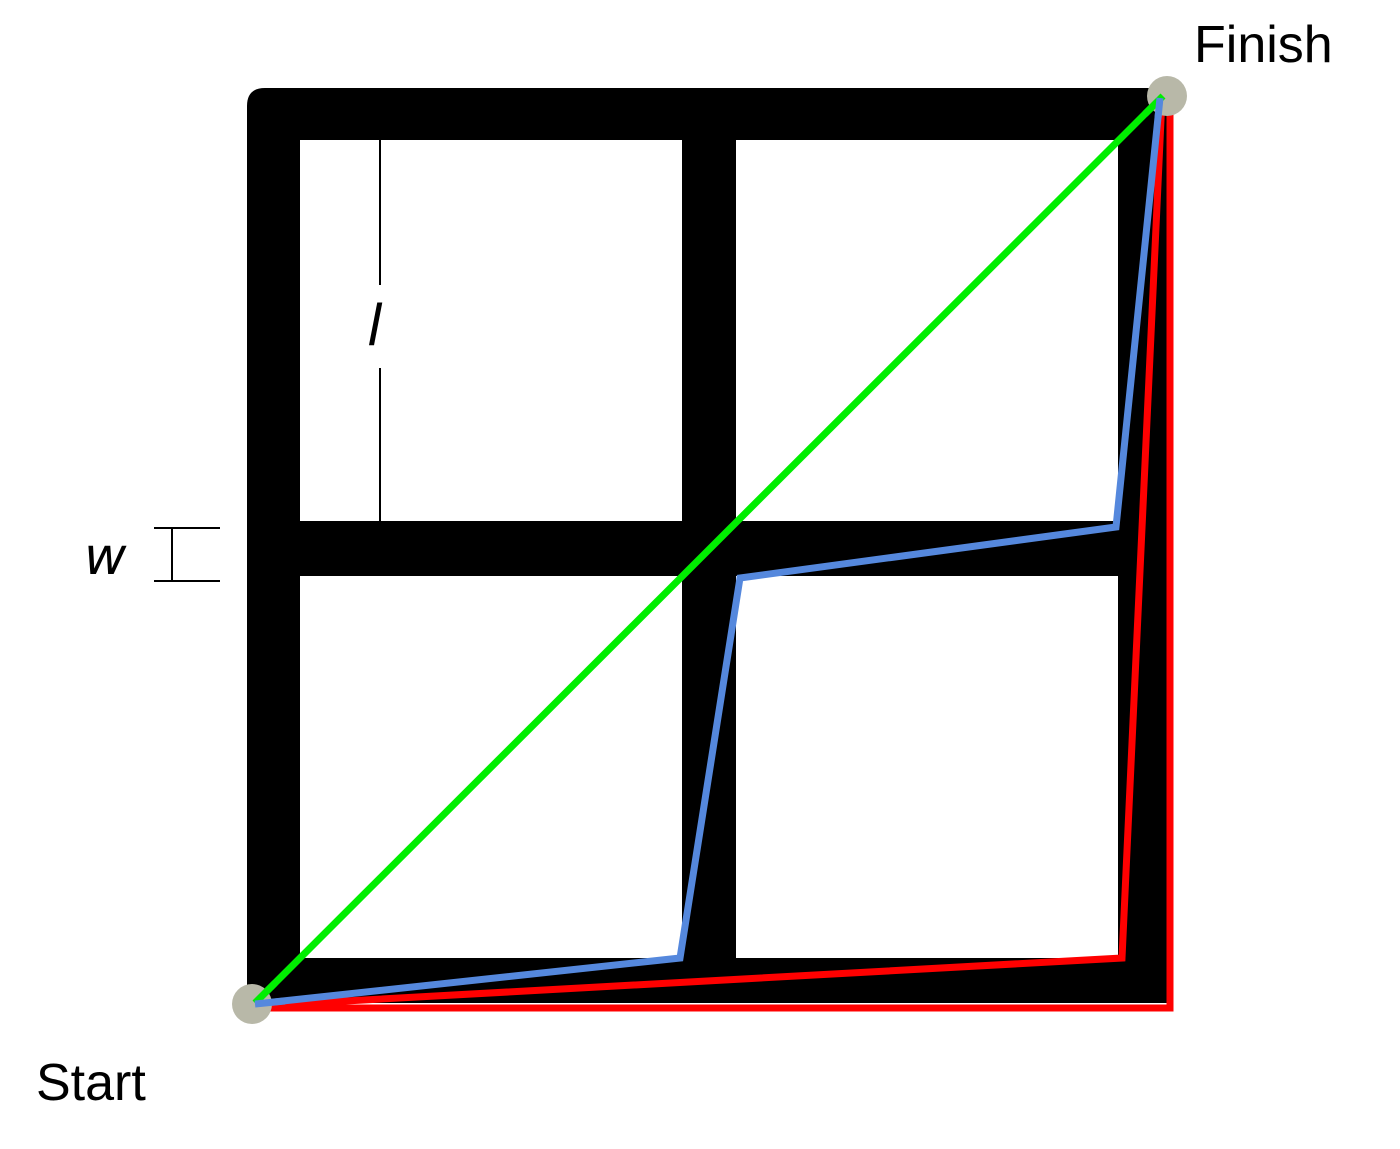 The width and height of the screenshot is (1400, 1149). Describe the element at coordinates (1263, 45) in the screenshot. I see `finish-label: Finish` at that location.